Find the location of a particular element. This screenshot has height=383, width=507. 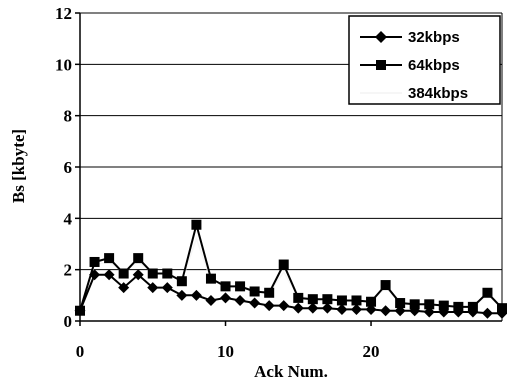

y-tick-label: 4 is located at coordinates (68, 218).